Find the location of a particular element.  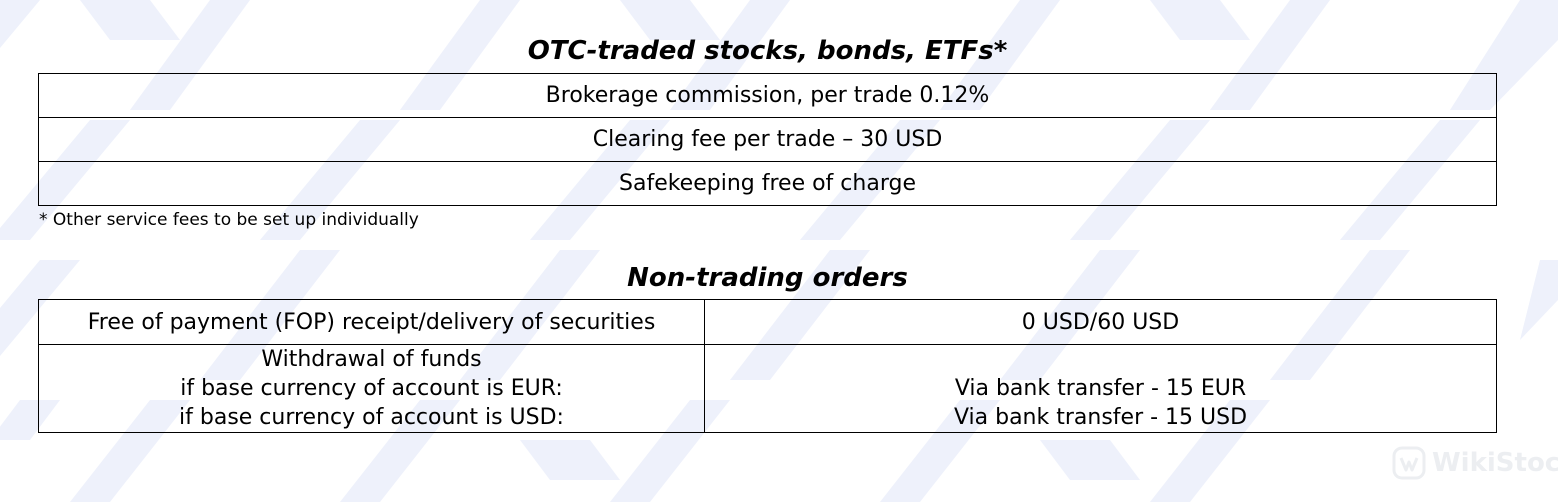

otc-section-title: OTC-traded stocks, bonds, ETFs* is located at coordinates (767, 51).